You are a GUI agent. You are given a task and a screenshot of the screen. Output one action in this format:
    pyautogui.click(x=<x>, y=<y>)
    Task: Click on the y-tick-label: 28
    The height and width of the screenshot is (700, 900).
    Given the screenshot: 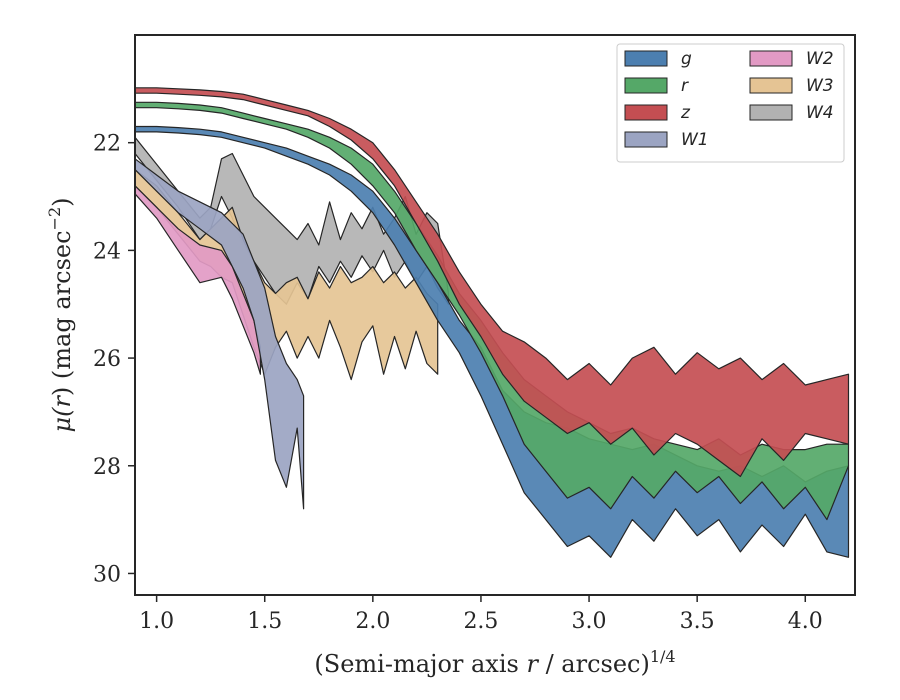 What is the action you would take?
    pyautogui.click(x=107, y=467)
    